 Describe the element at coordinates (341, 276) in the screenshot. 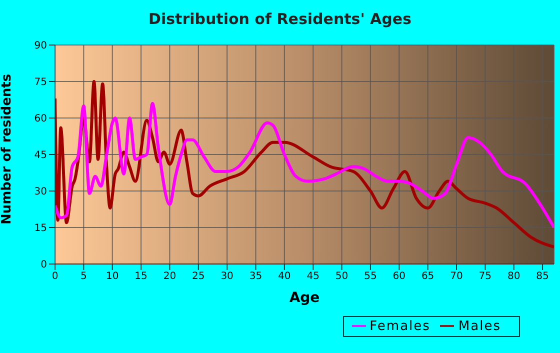

I see `x-tick-label: 50` at that location.